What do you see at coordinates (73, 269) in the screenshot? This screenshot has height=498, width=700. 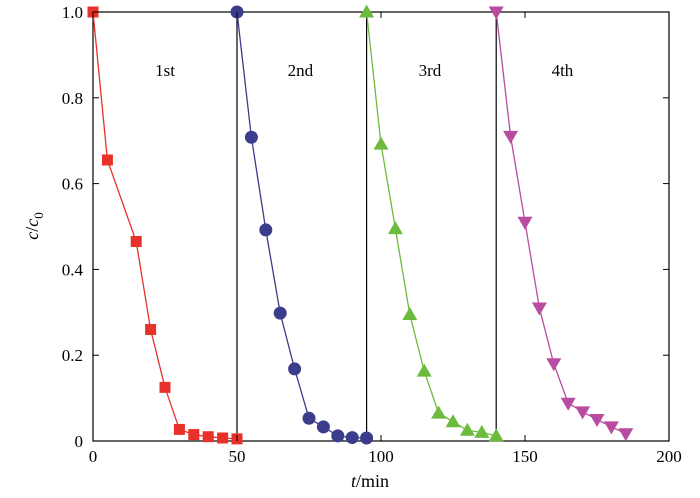 I see `y-tick-label: 0.4` at bounding box center [73, 269].